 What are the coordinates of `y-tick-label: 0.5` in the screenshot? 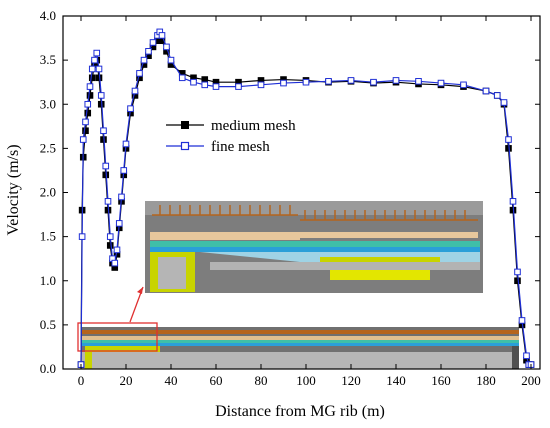 It's located at (48, 324).